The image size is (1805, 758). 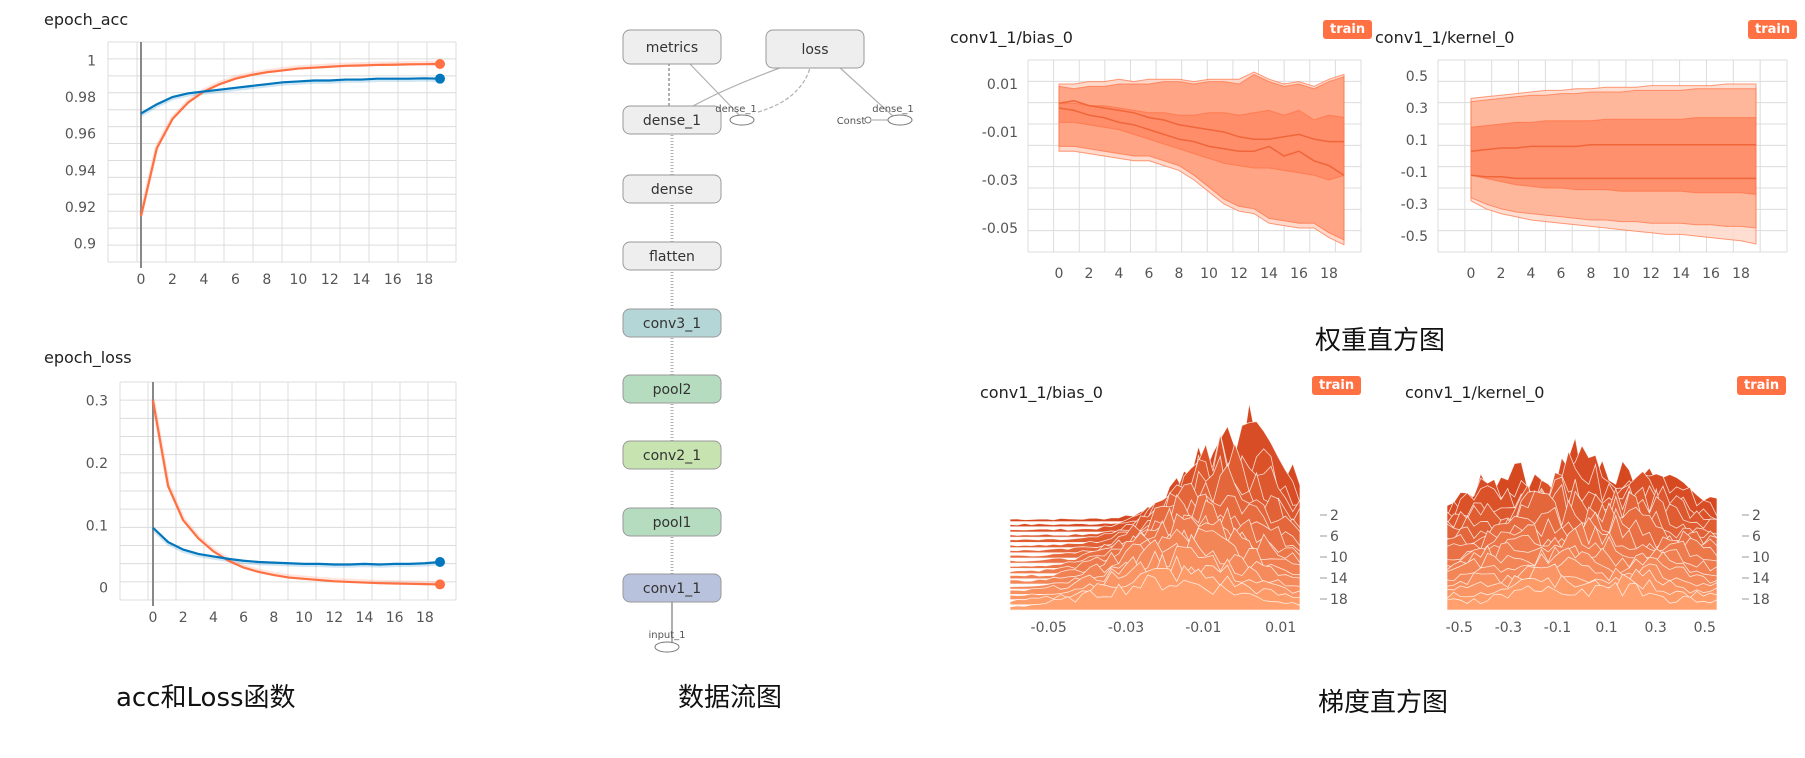 What do you see at coordinates (1334, 537) in the screenshot?
I see `step-tick-label: 6` at bounding box center [1334, 537].